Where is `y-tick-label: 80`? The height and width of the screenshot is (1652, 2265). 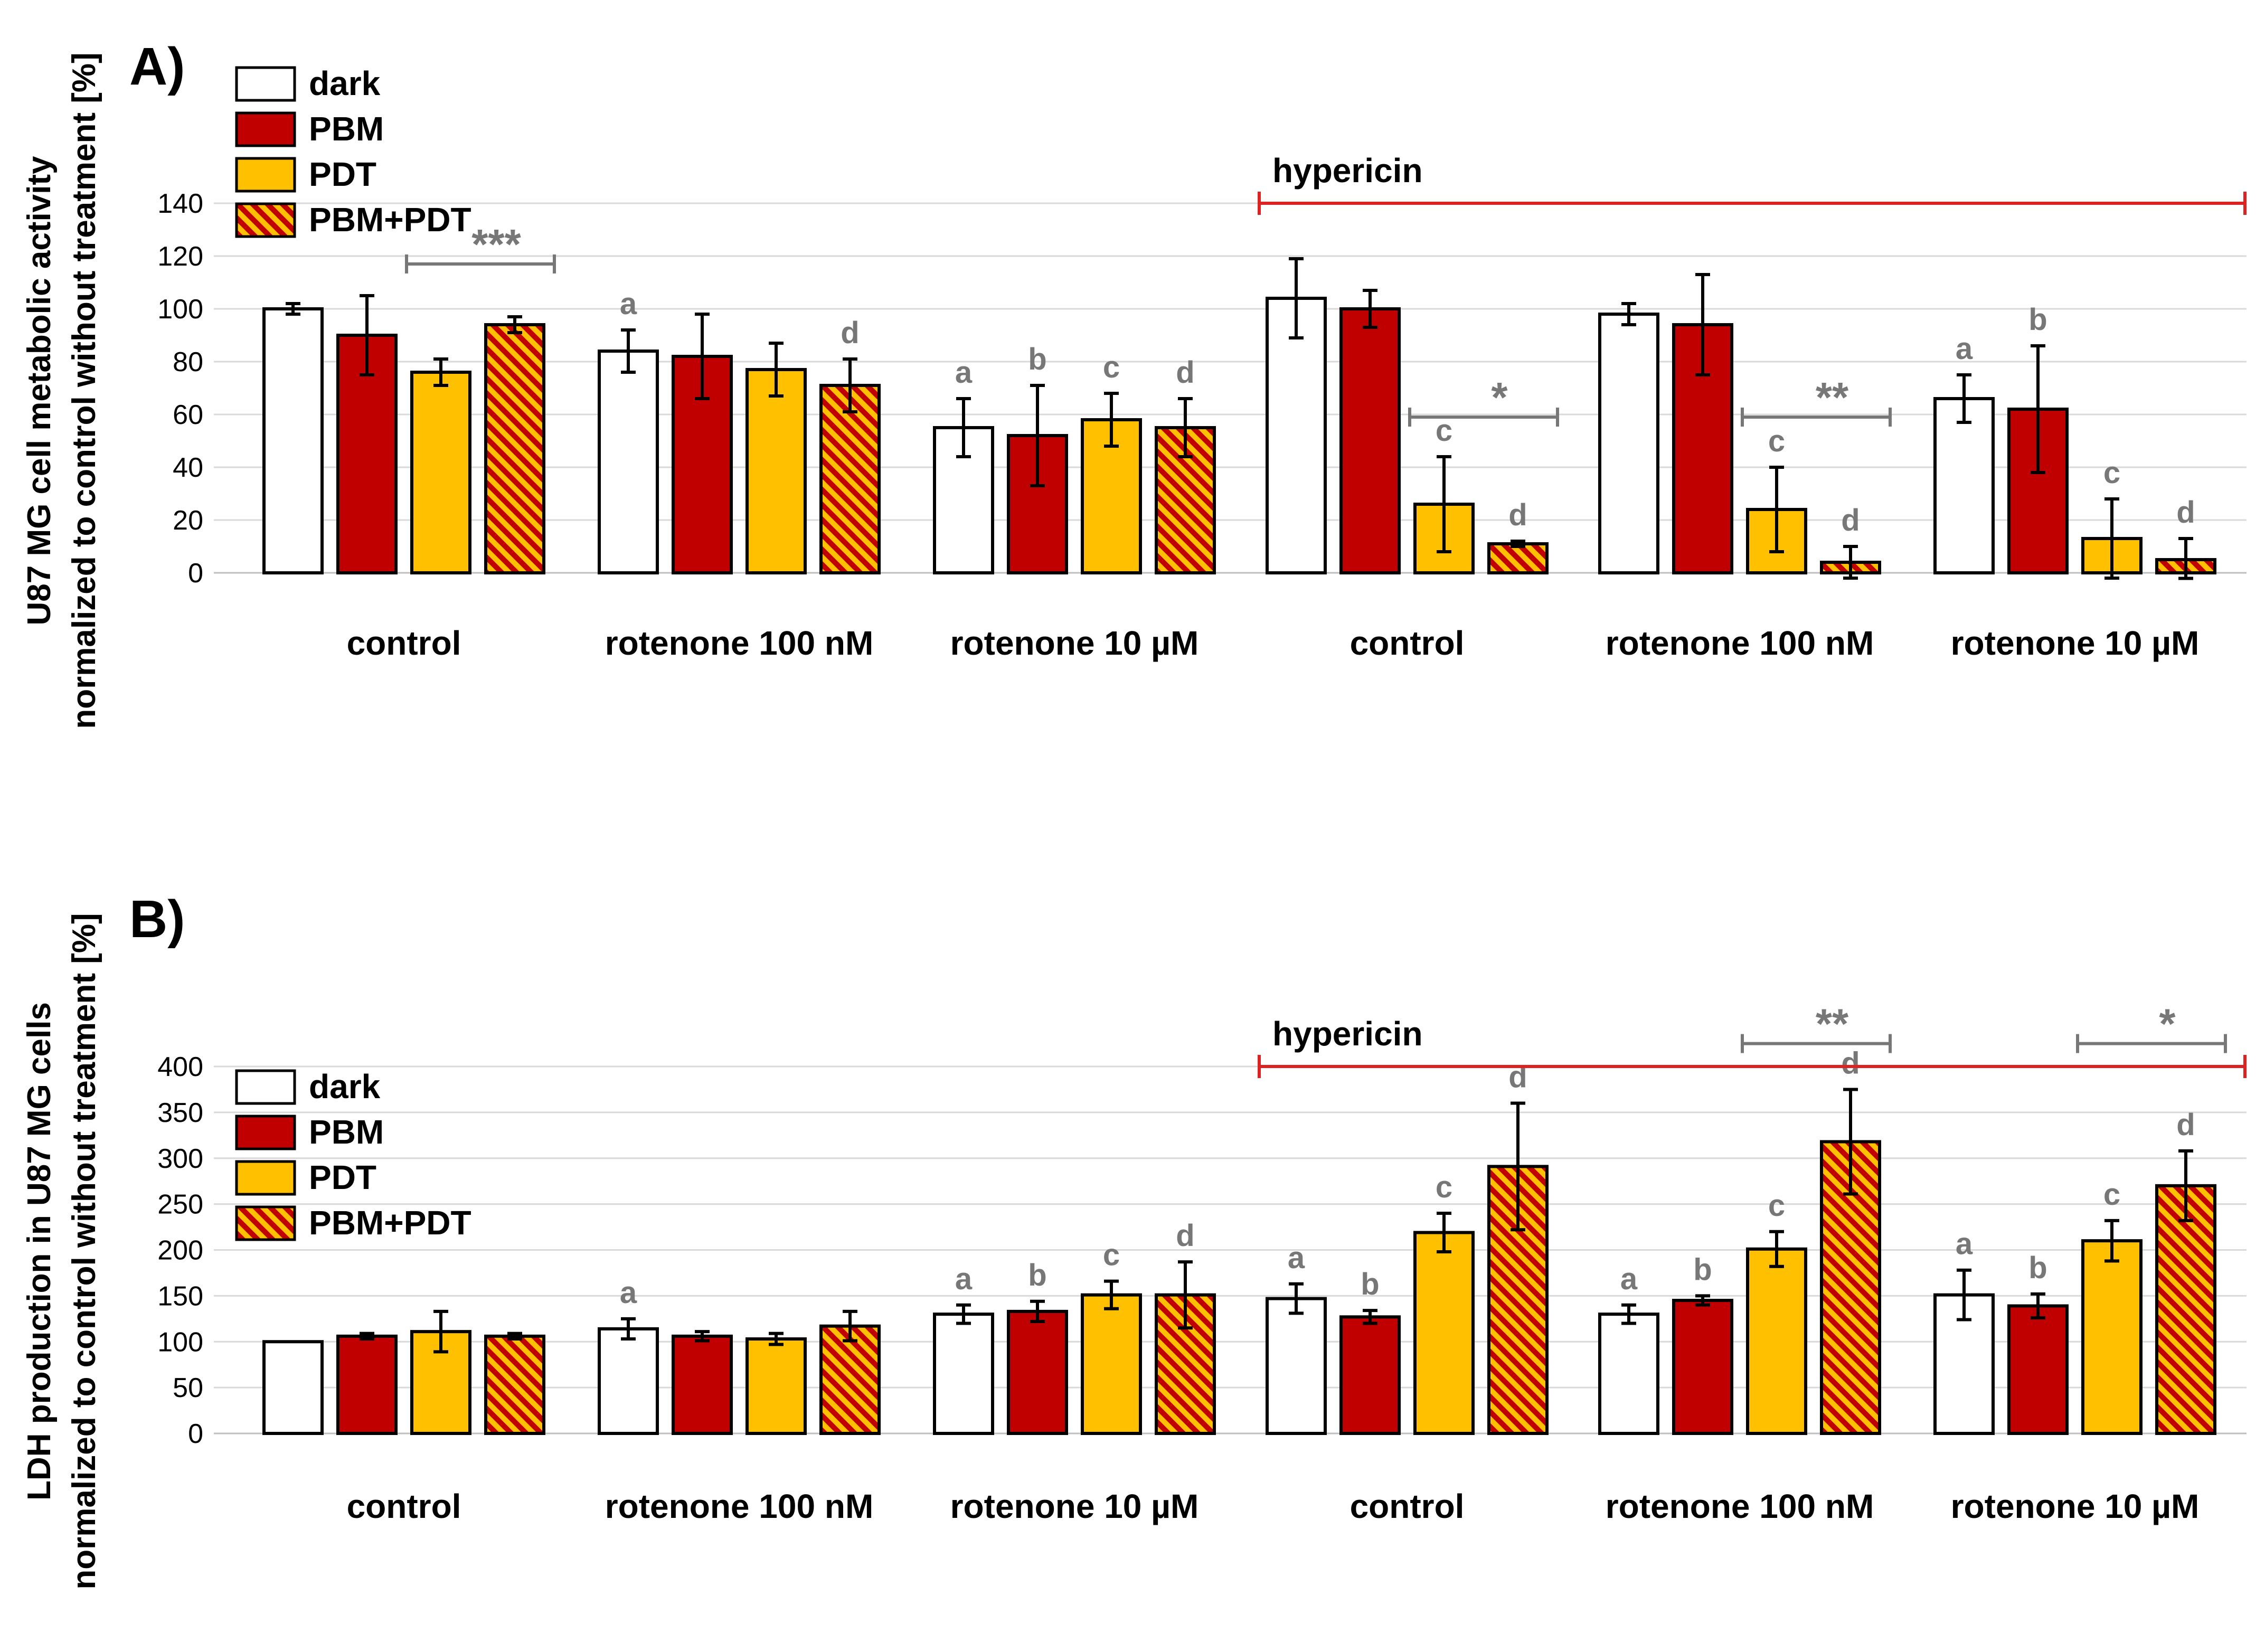 y-tick-label: 80 is located at coordinates (188, 362).